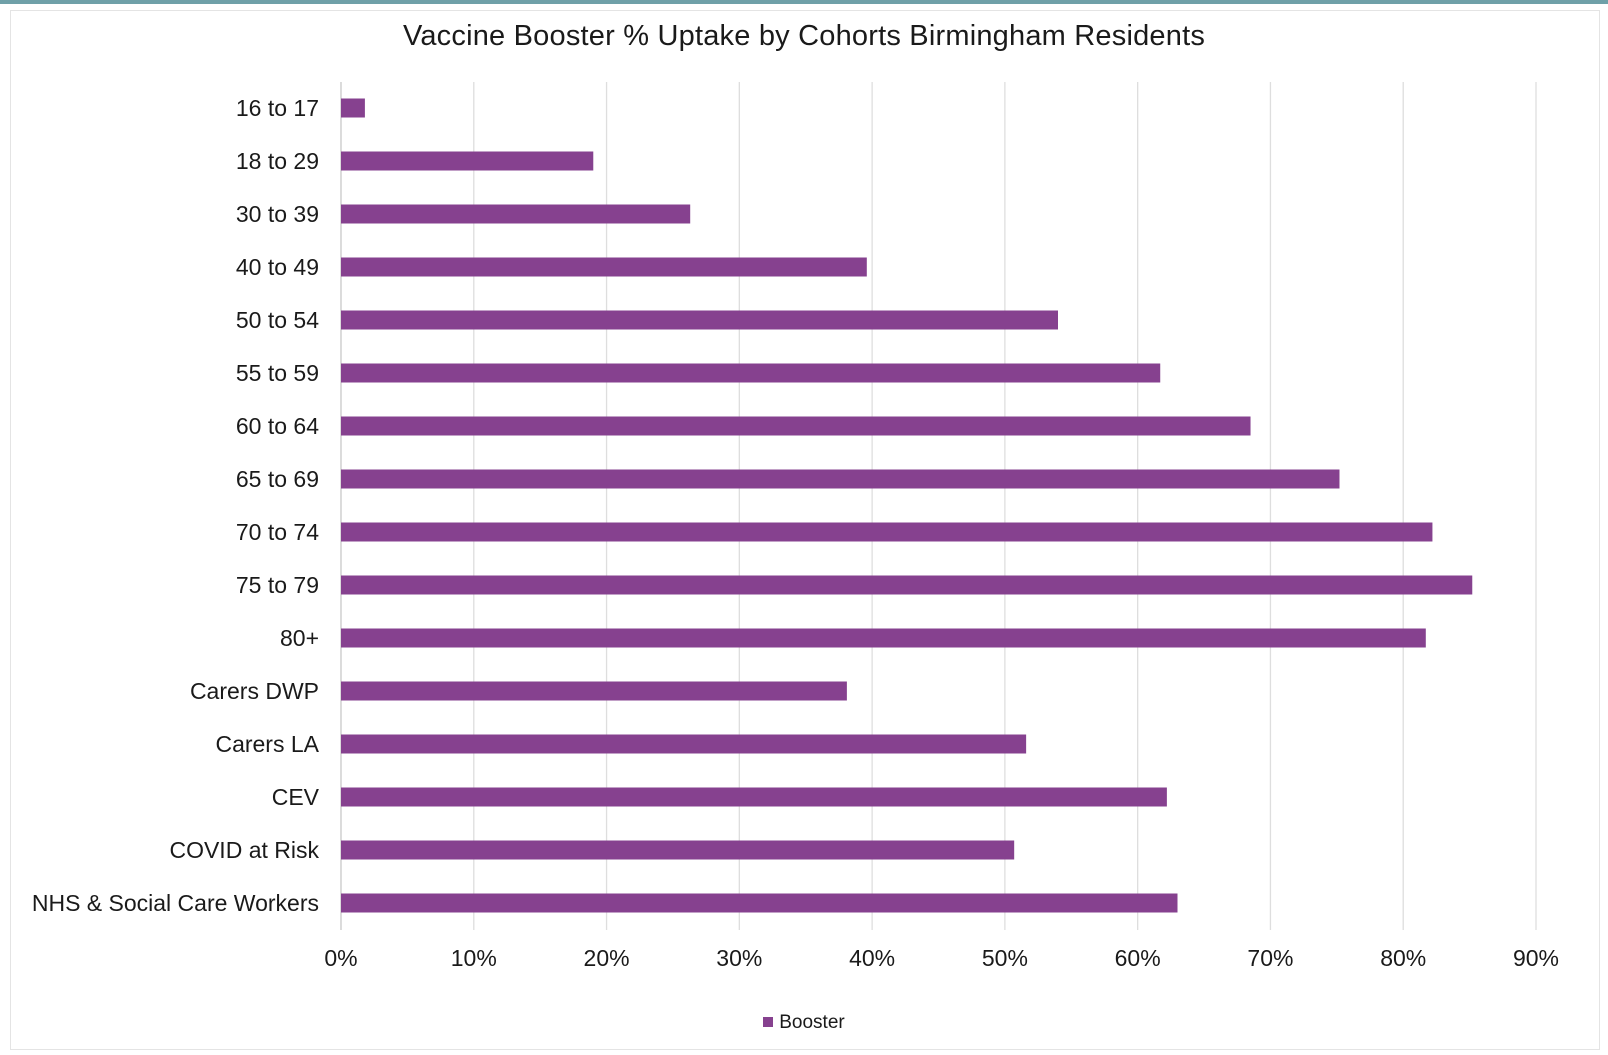 This screenshot has width=1608, height=1055. What do you see at coordinates (277, 532) in the screenshot?
I see `category-label: 70 to 74` at bounding box center [277, 532].